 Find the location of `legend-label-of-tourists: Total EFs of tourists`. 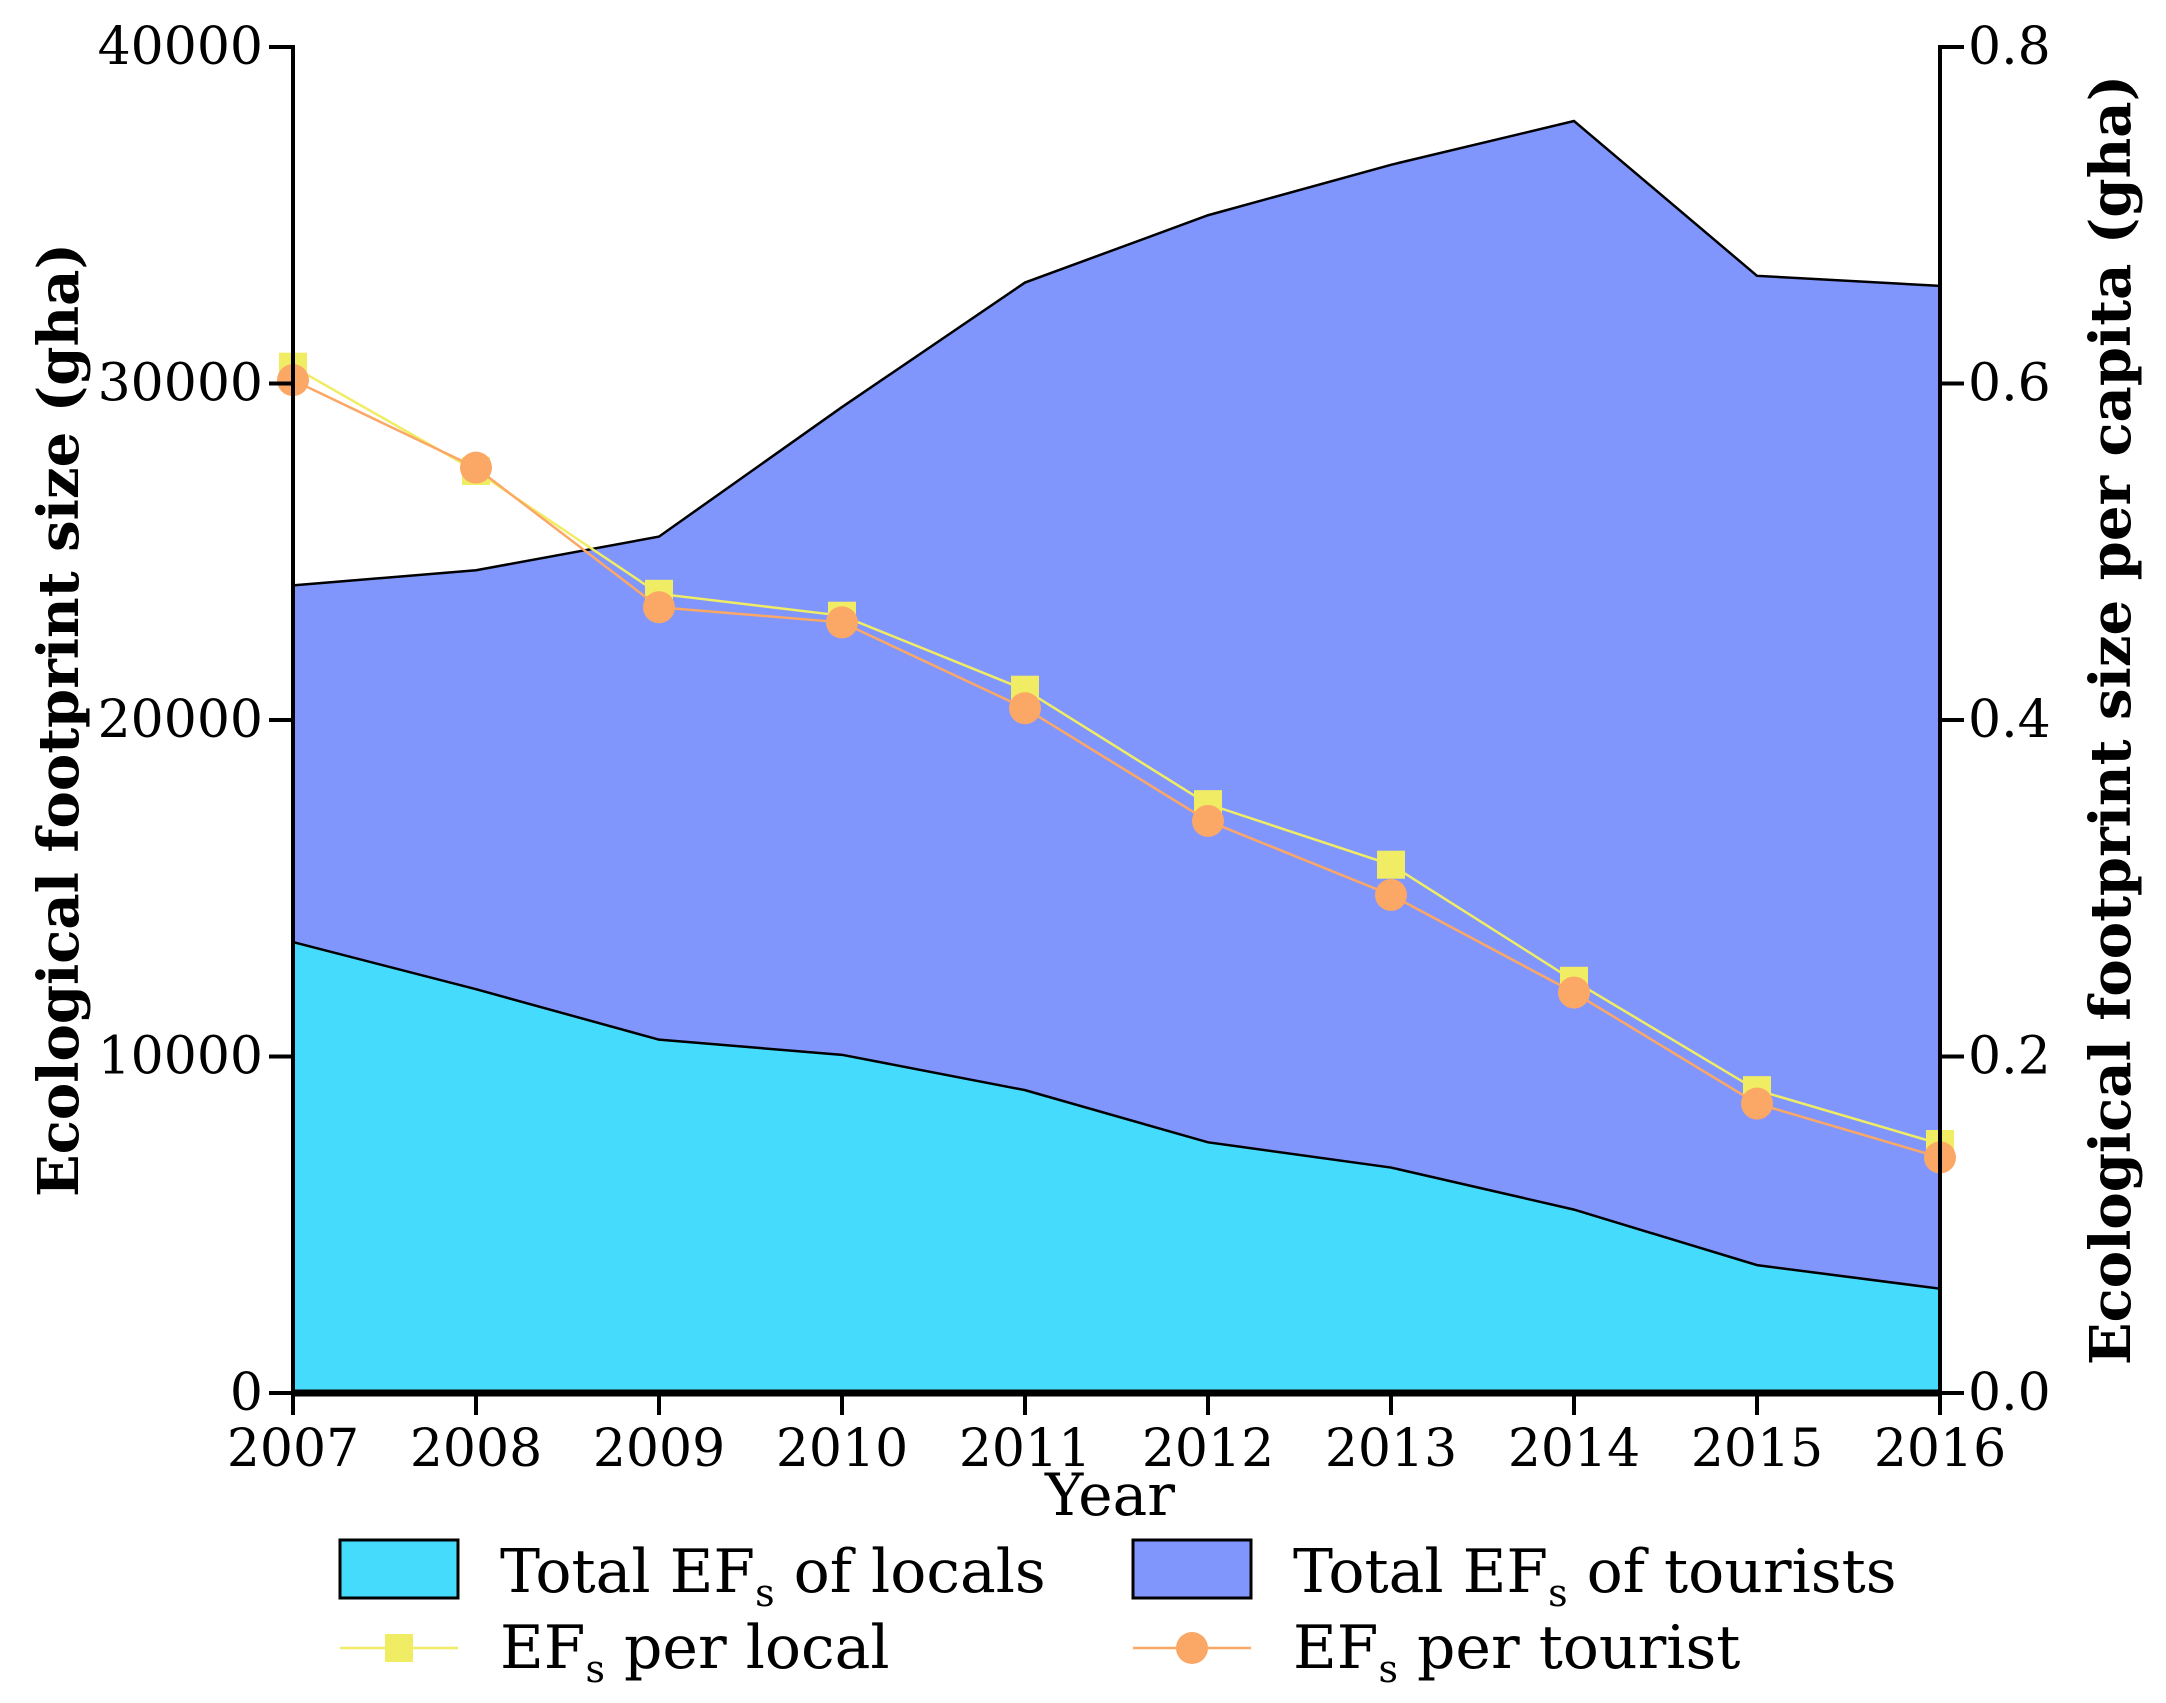

legend-label-of-tourists: Total EFs of tourists is located at coordinates (1595, 1576).